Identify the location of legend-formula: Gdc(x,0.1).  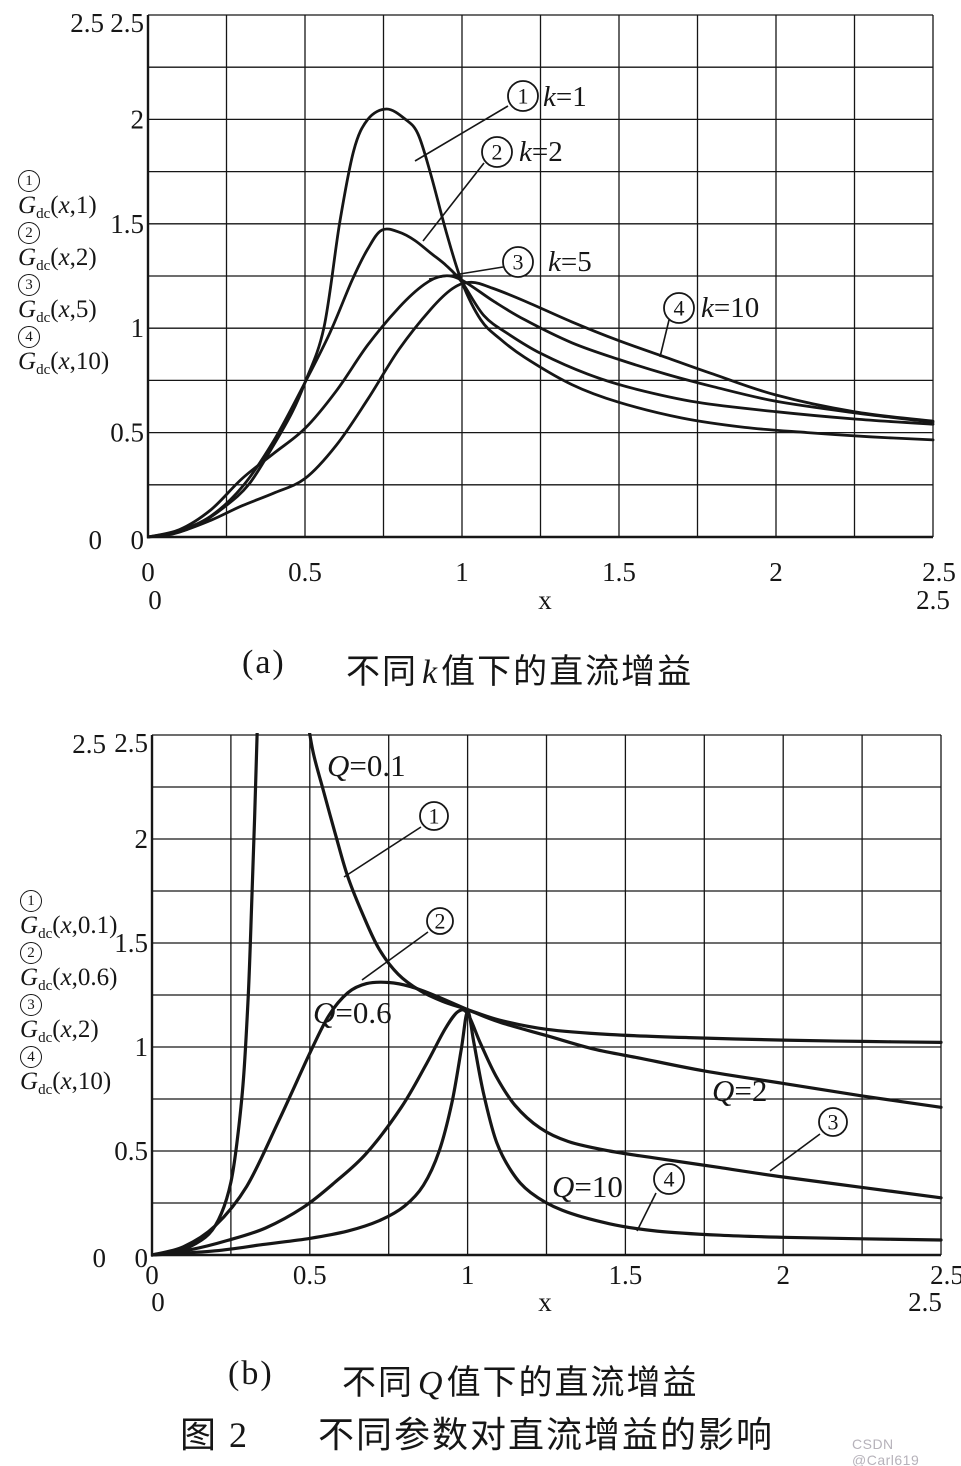
(69, 926).